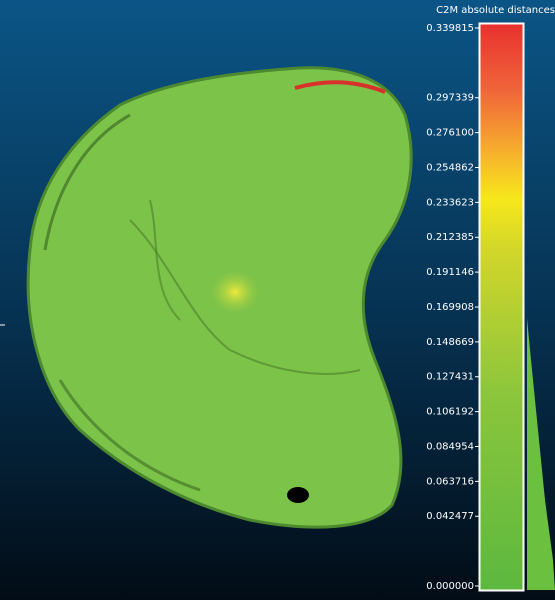 The height and width of the screenshot is (600, 555). What do you see at coordinates (541, 454) in the screenshot?
I see `histogram` at bounding box center [541, 454].